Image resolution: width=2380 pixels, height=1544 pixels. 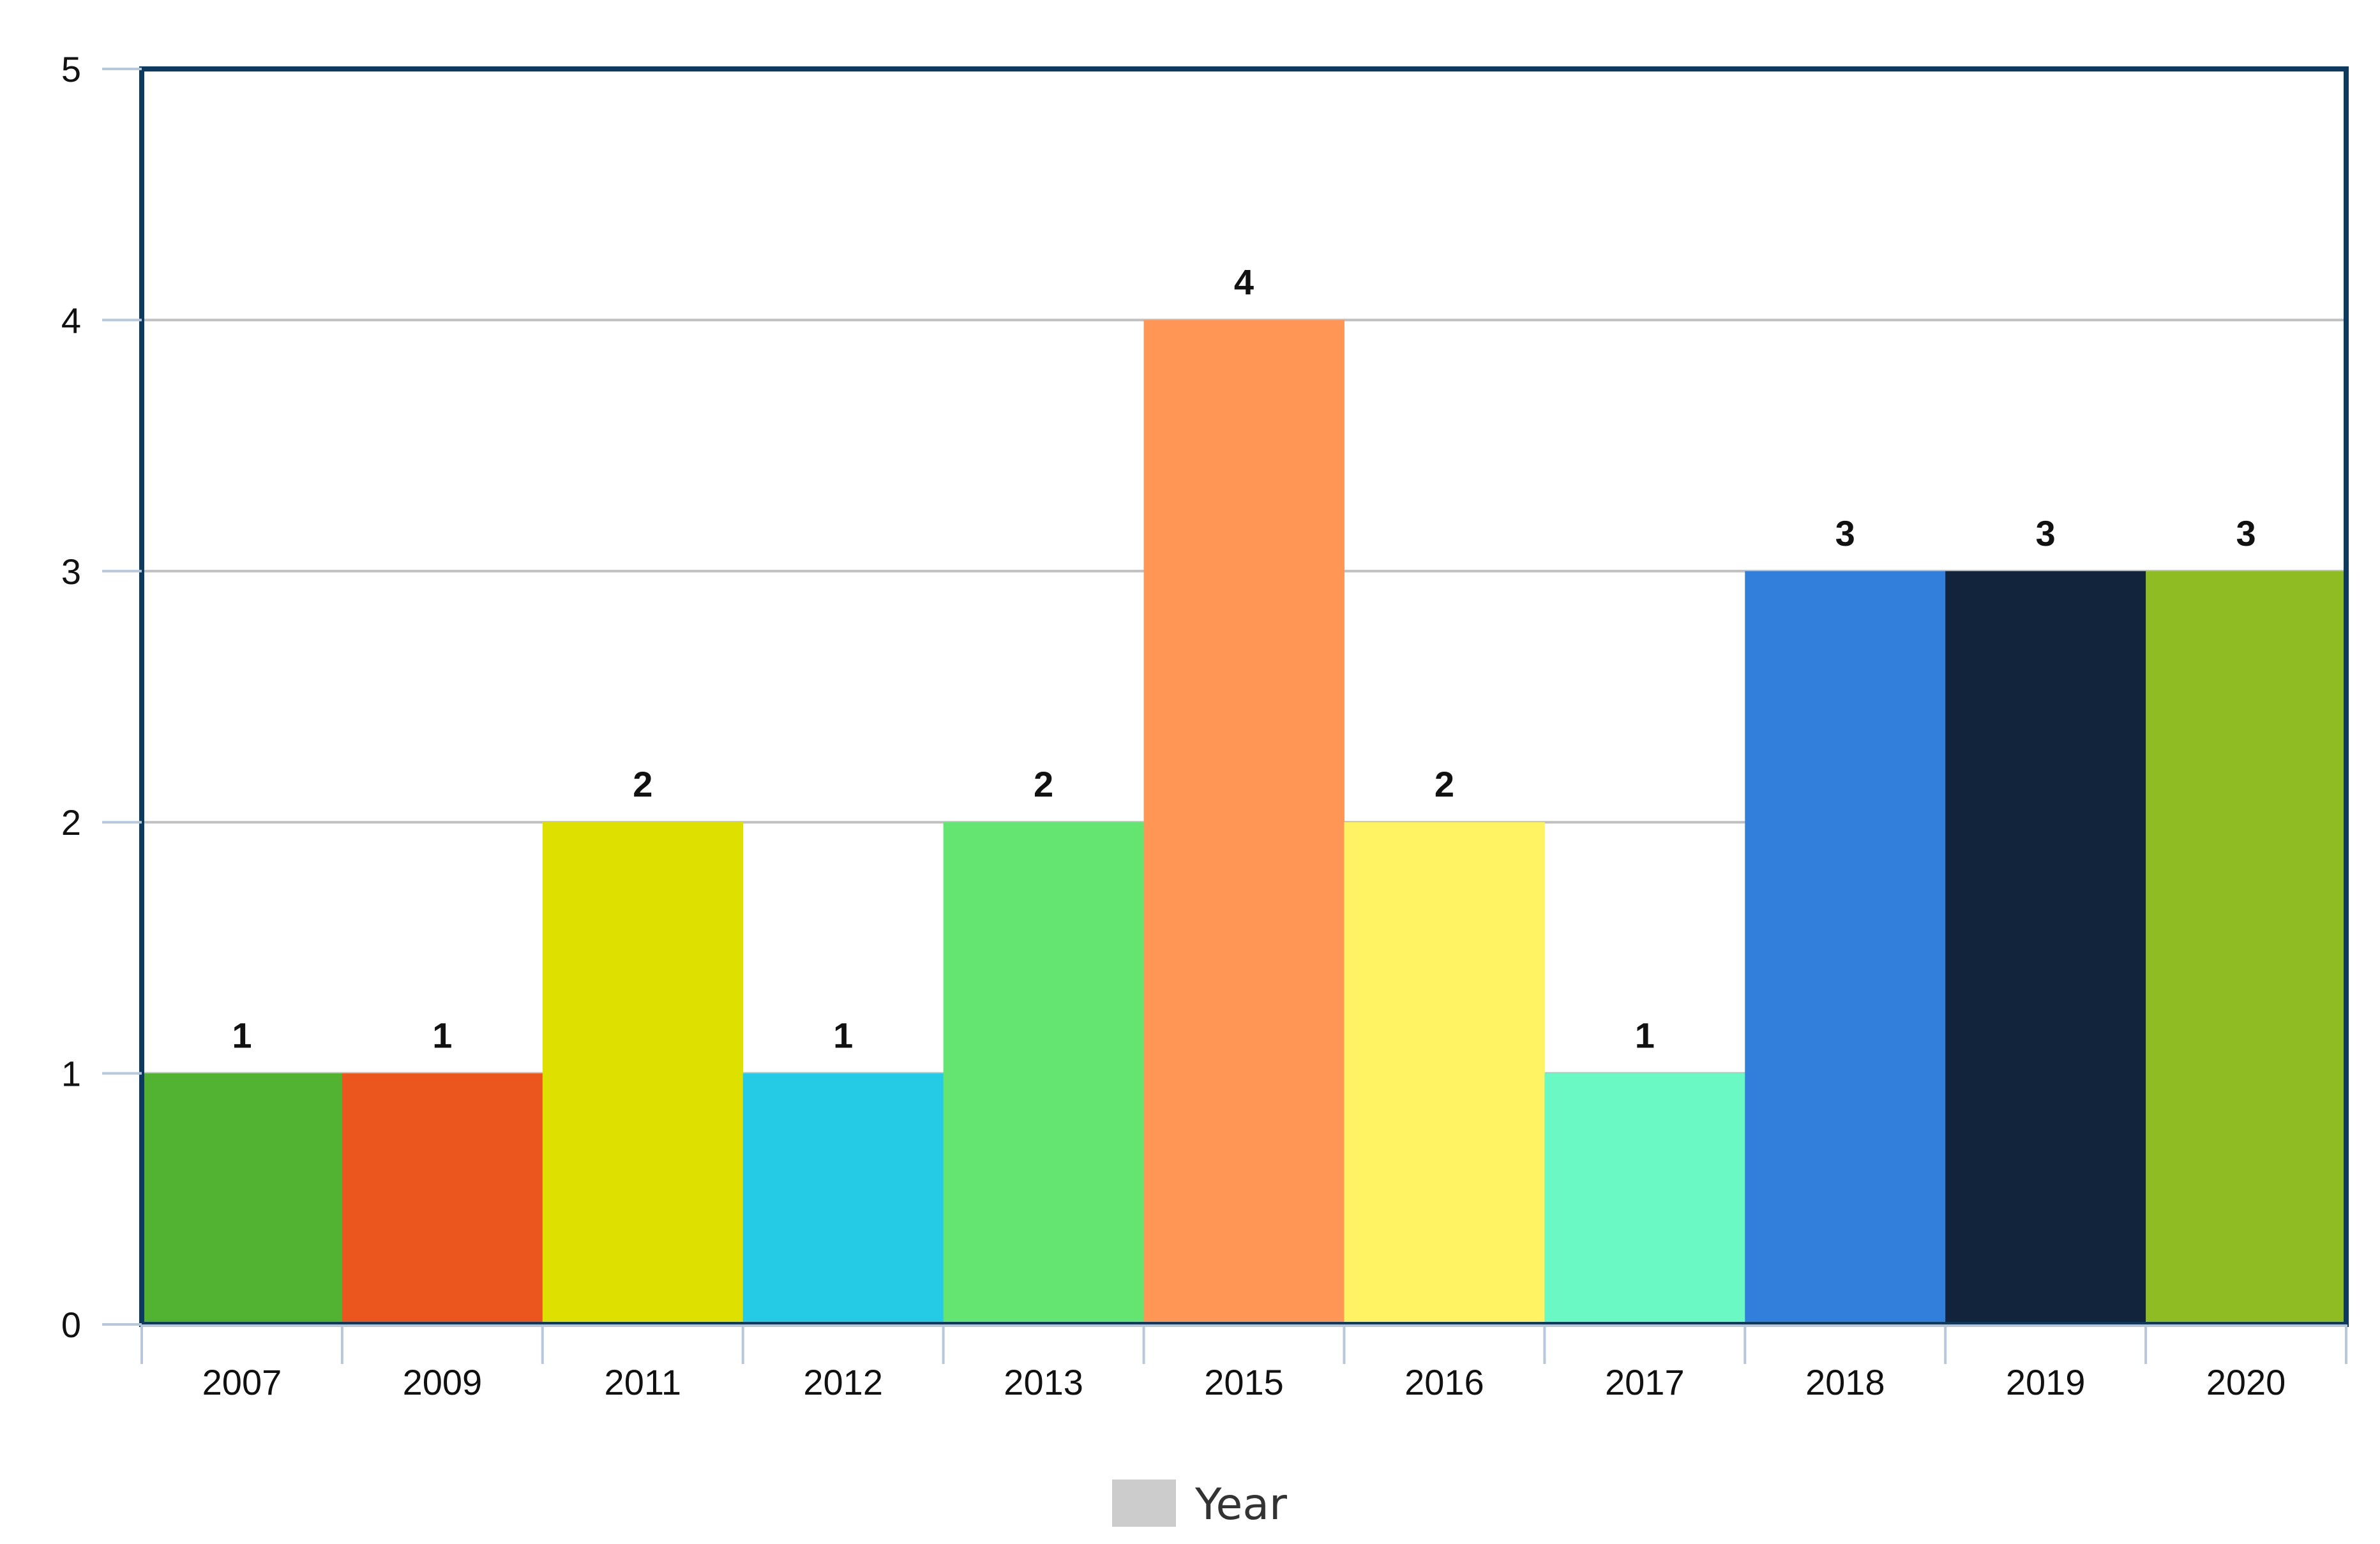 What do you see at coordinates (71, 1325) in the screenshot?
I see `y-tick-label: 0` at bounding box center [71, 1325].